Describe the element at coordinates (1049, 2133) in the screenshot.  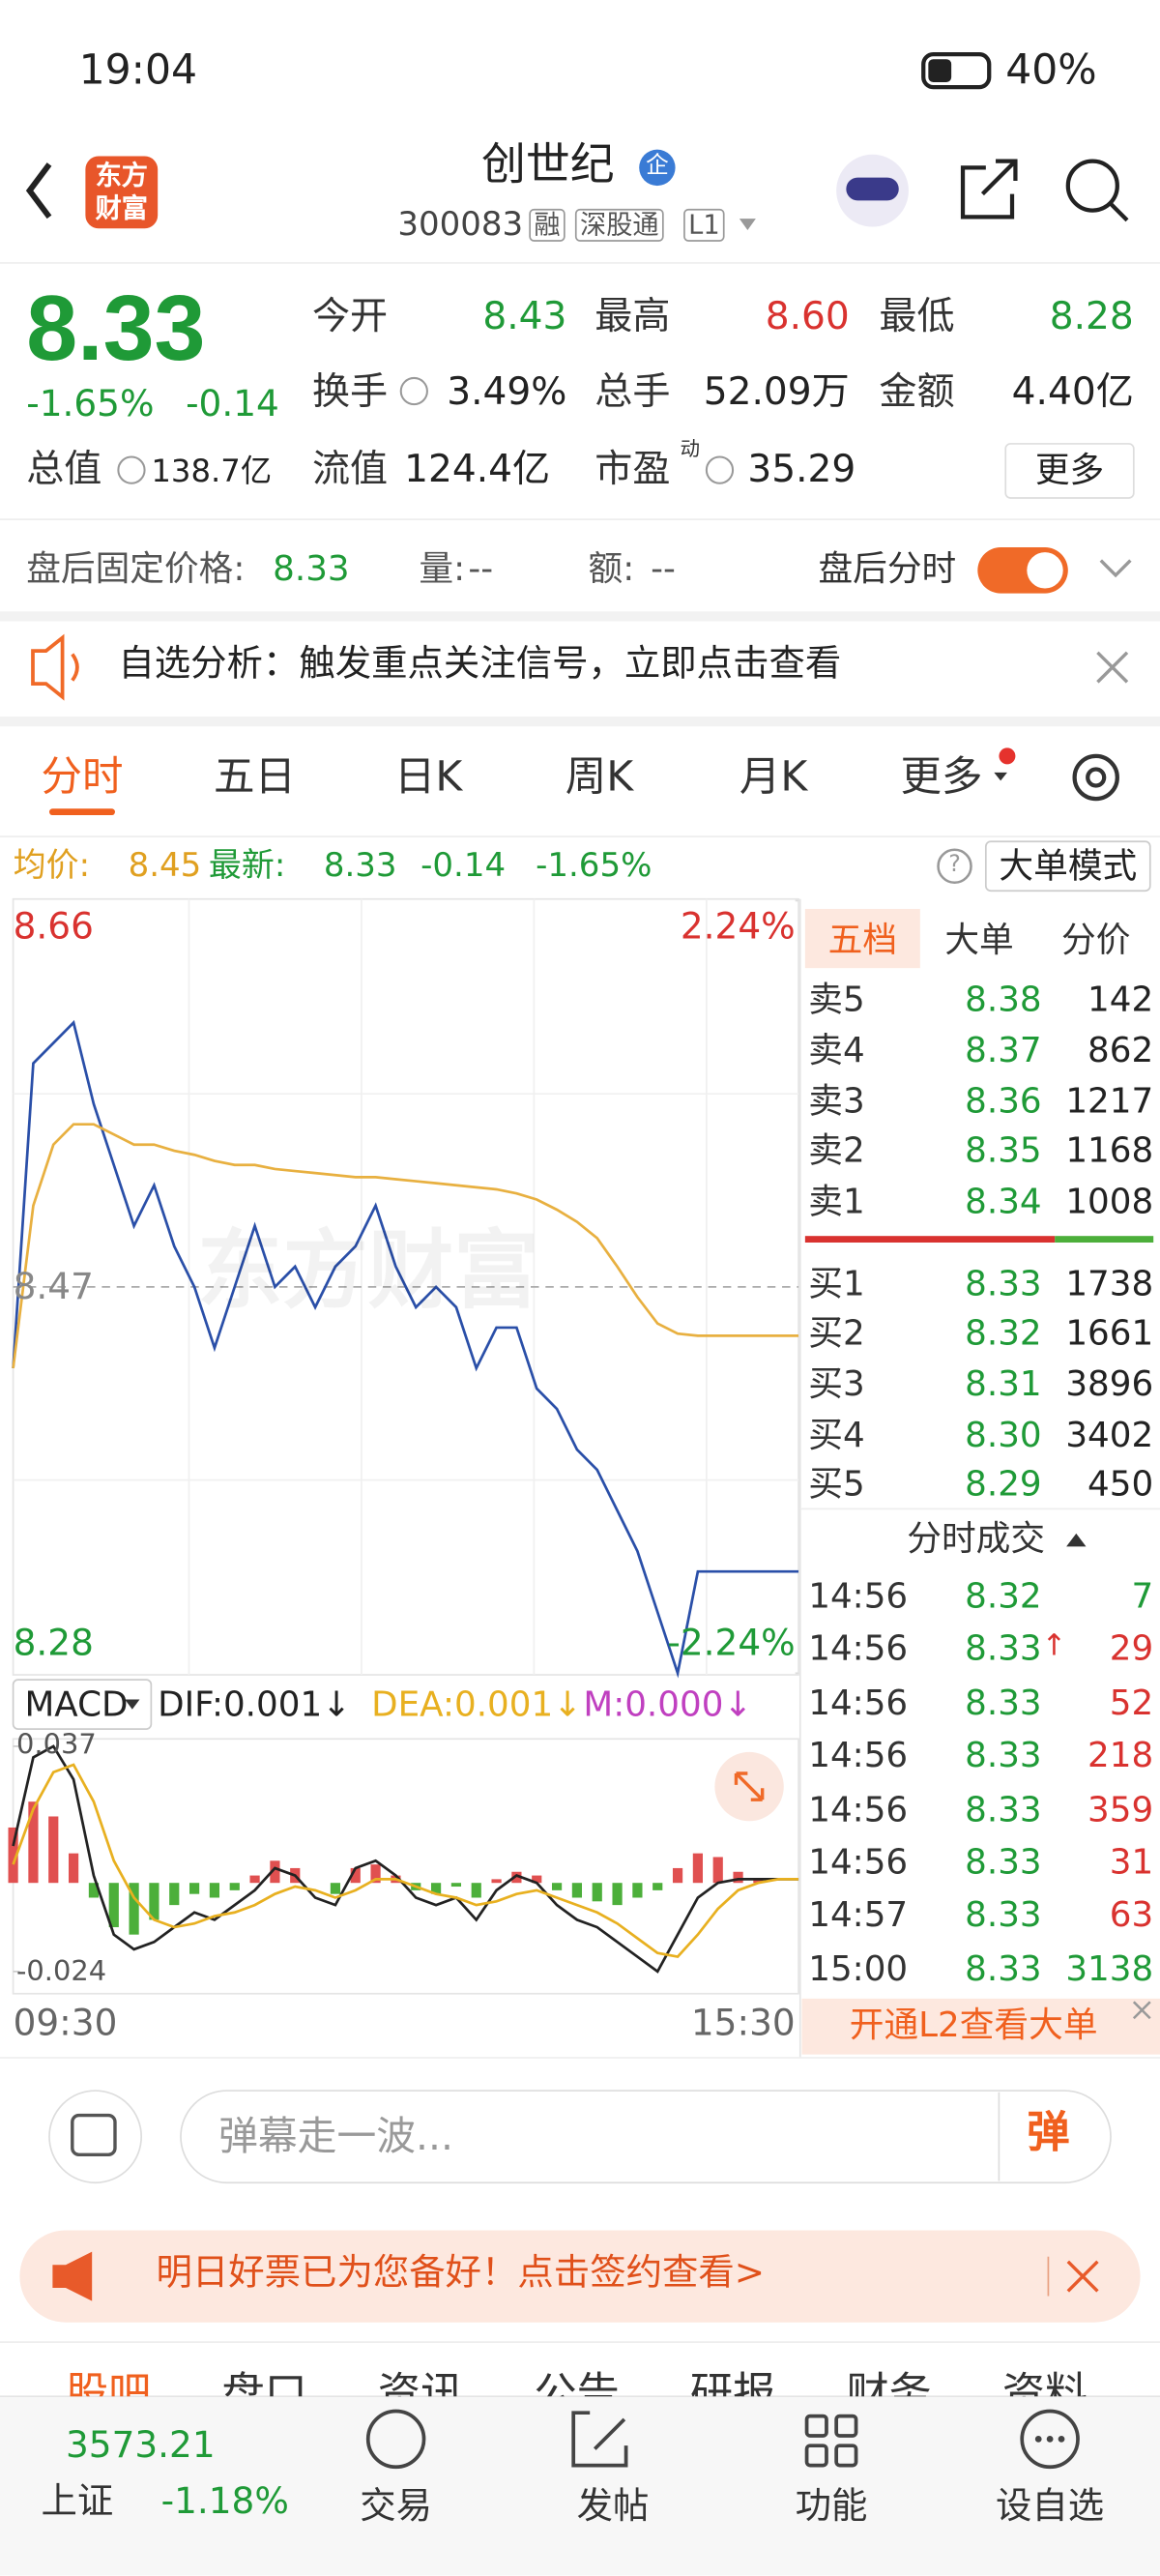
I see `comment-button: 弹` at that location.